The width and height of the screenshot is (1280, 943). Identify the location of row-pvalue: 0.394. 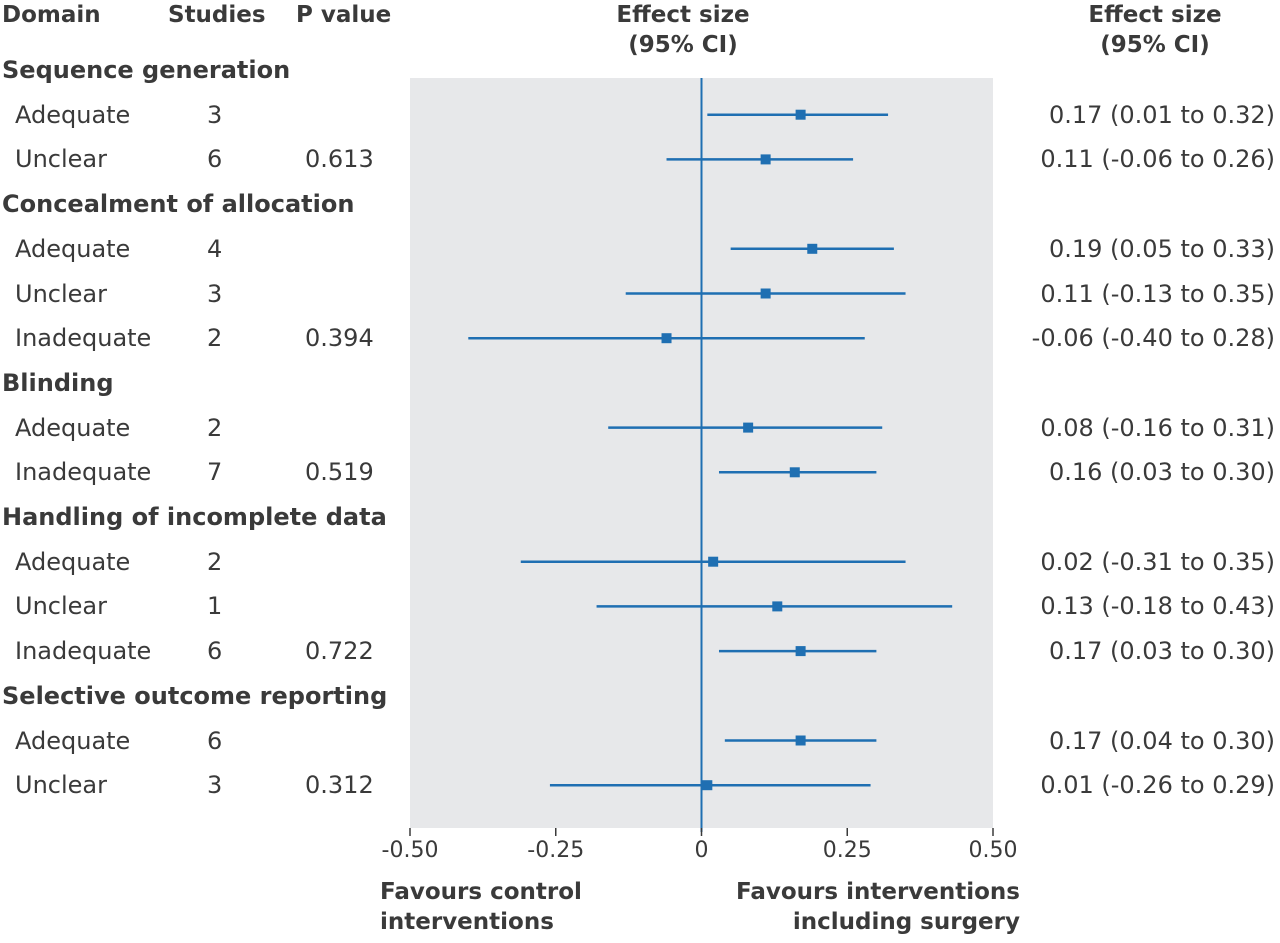
(339, 338).